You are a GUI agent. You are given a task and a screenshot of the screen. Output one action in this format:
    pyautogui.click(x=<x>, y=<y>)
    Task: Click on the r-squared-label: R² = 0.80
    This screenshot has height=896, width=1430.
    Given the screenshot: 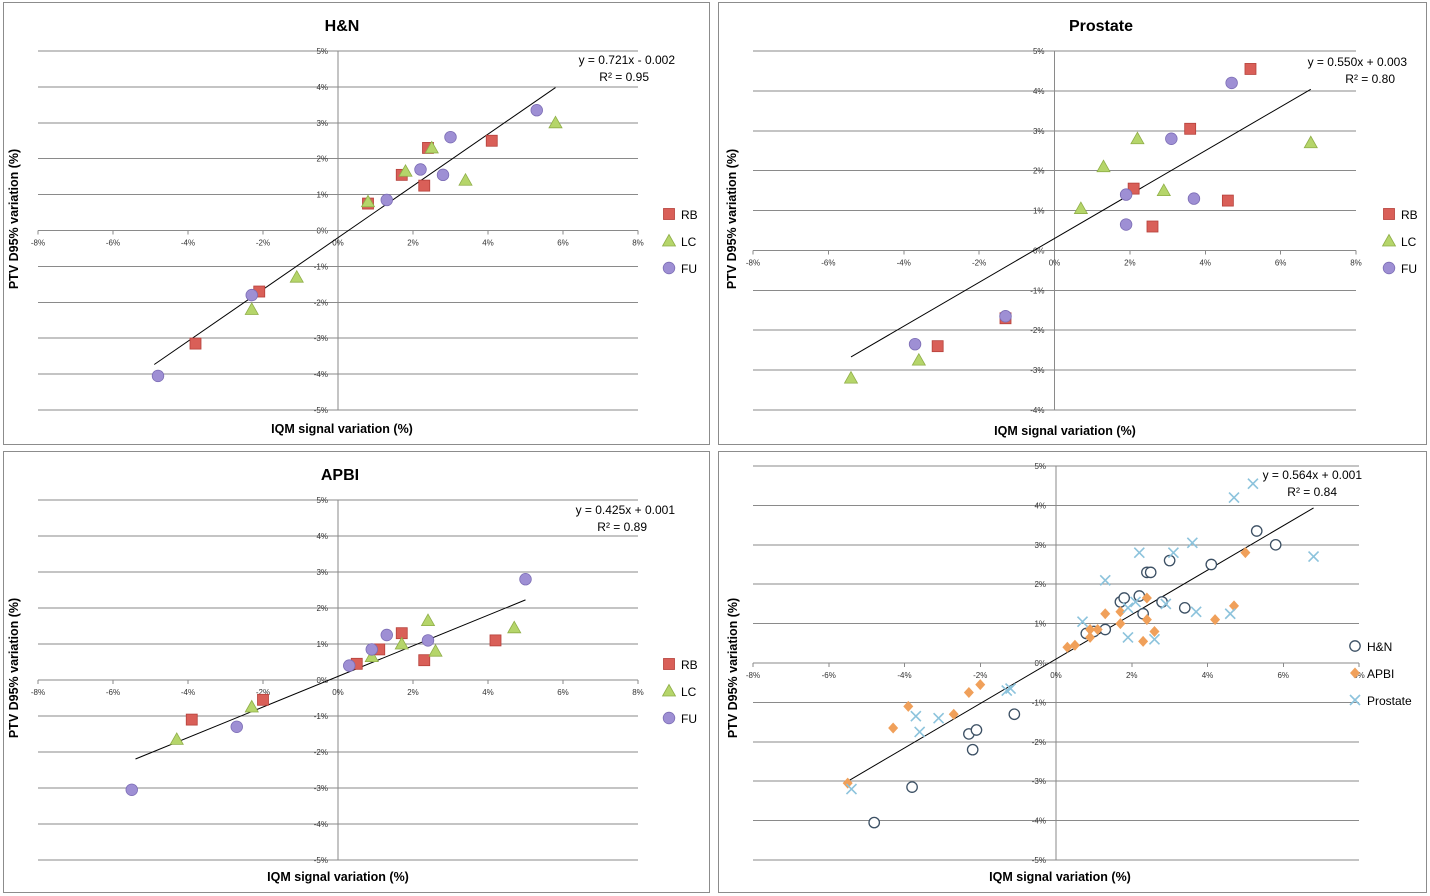 What is the action you would take?
    pyautogui.click(x=1370, y=79)
    